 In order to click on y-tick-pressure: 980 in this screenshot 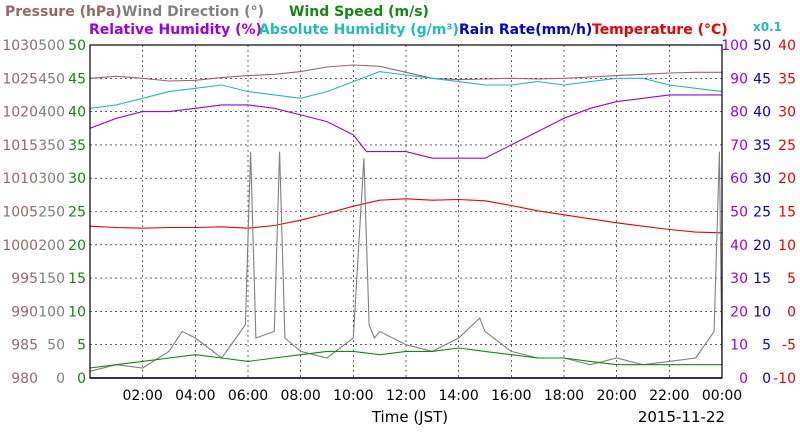, I will do `click(24, 379)`.